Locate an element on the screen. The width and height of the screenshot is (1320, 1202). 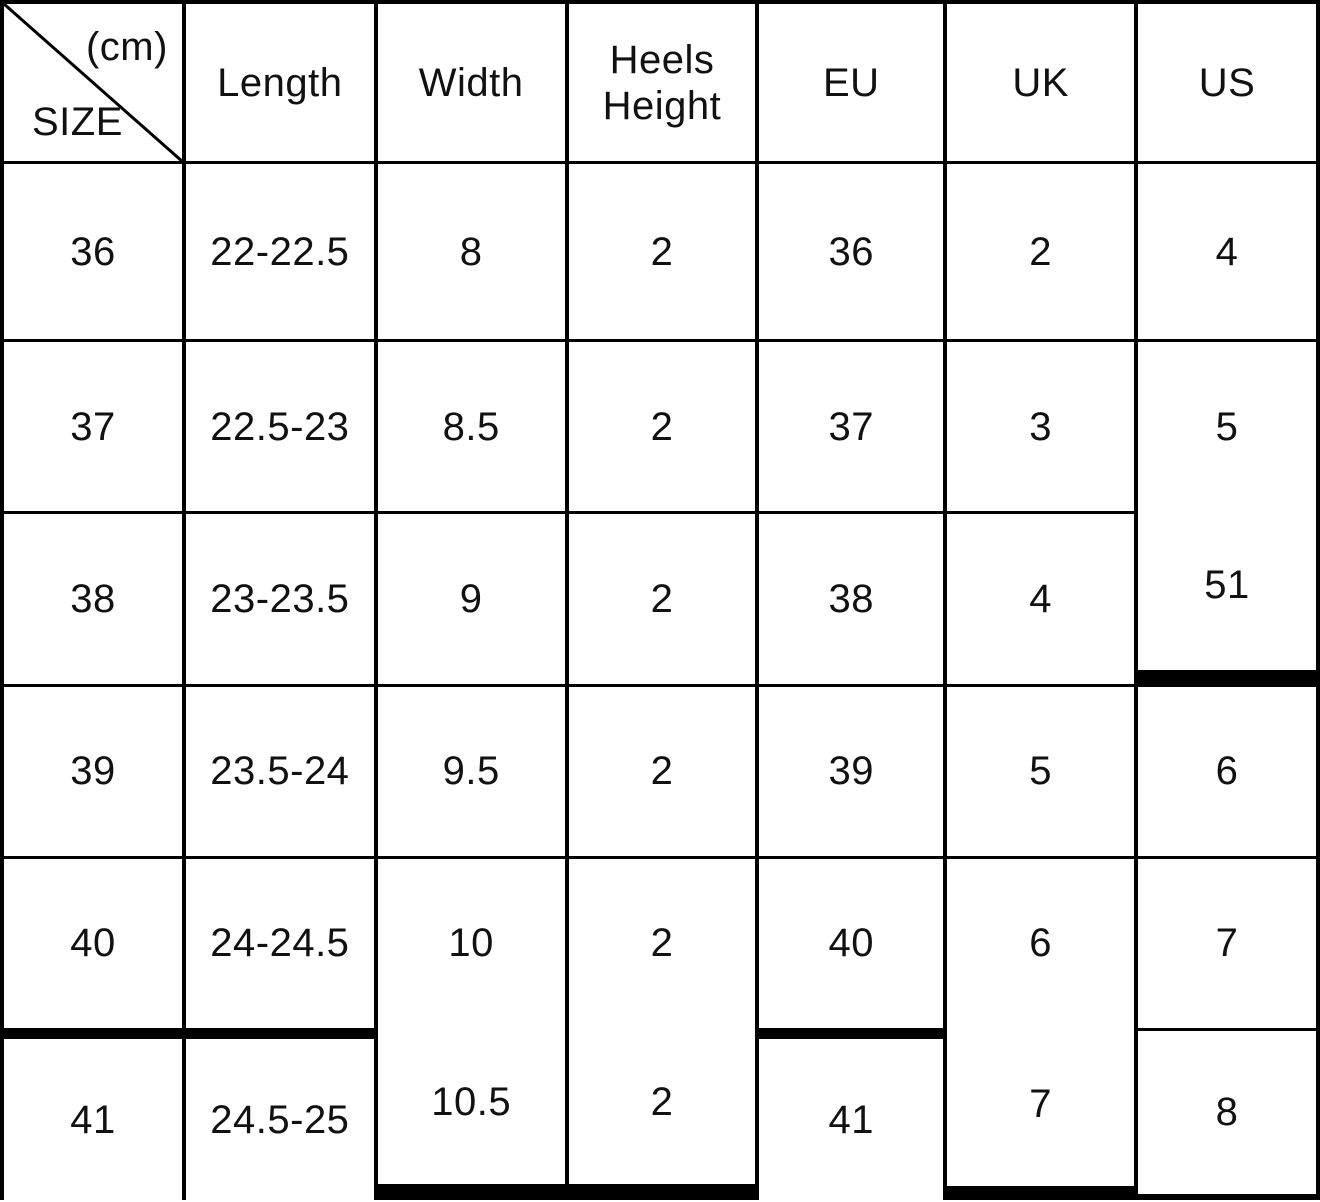
size-cell: 39 is located at coordinates (93, 771).